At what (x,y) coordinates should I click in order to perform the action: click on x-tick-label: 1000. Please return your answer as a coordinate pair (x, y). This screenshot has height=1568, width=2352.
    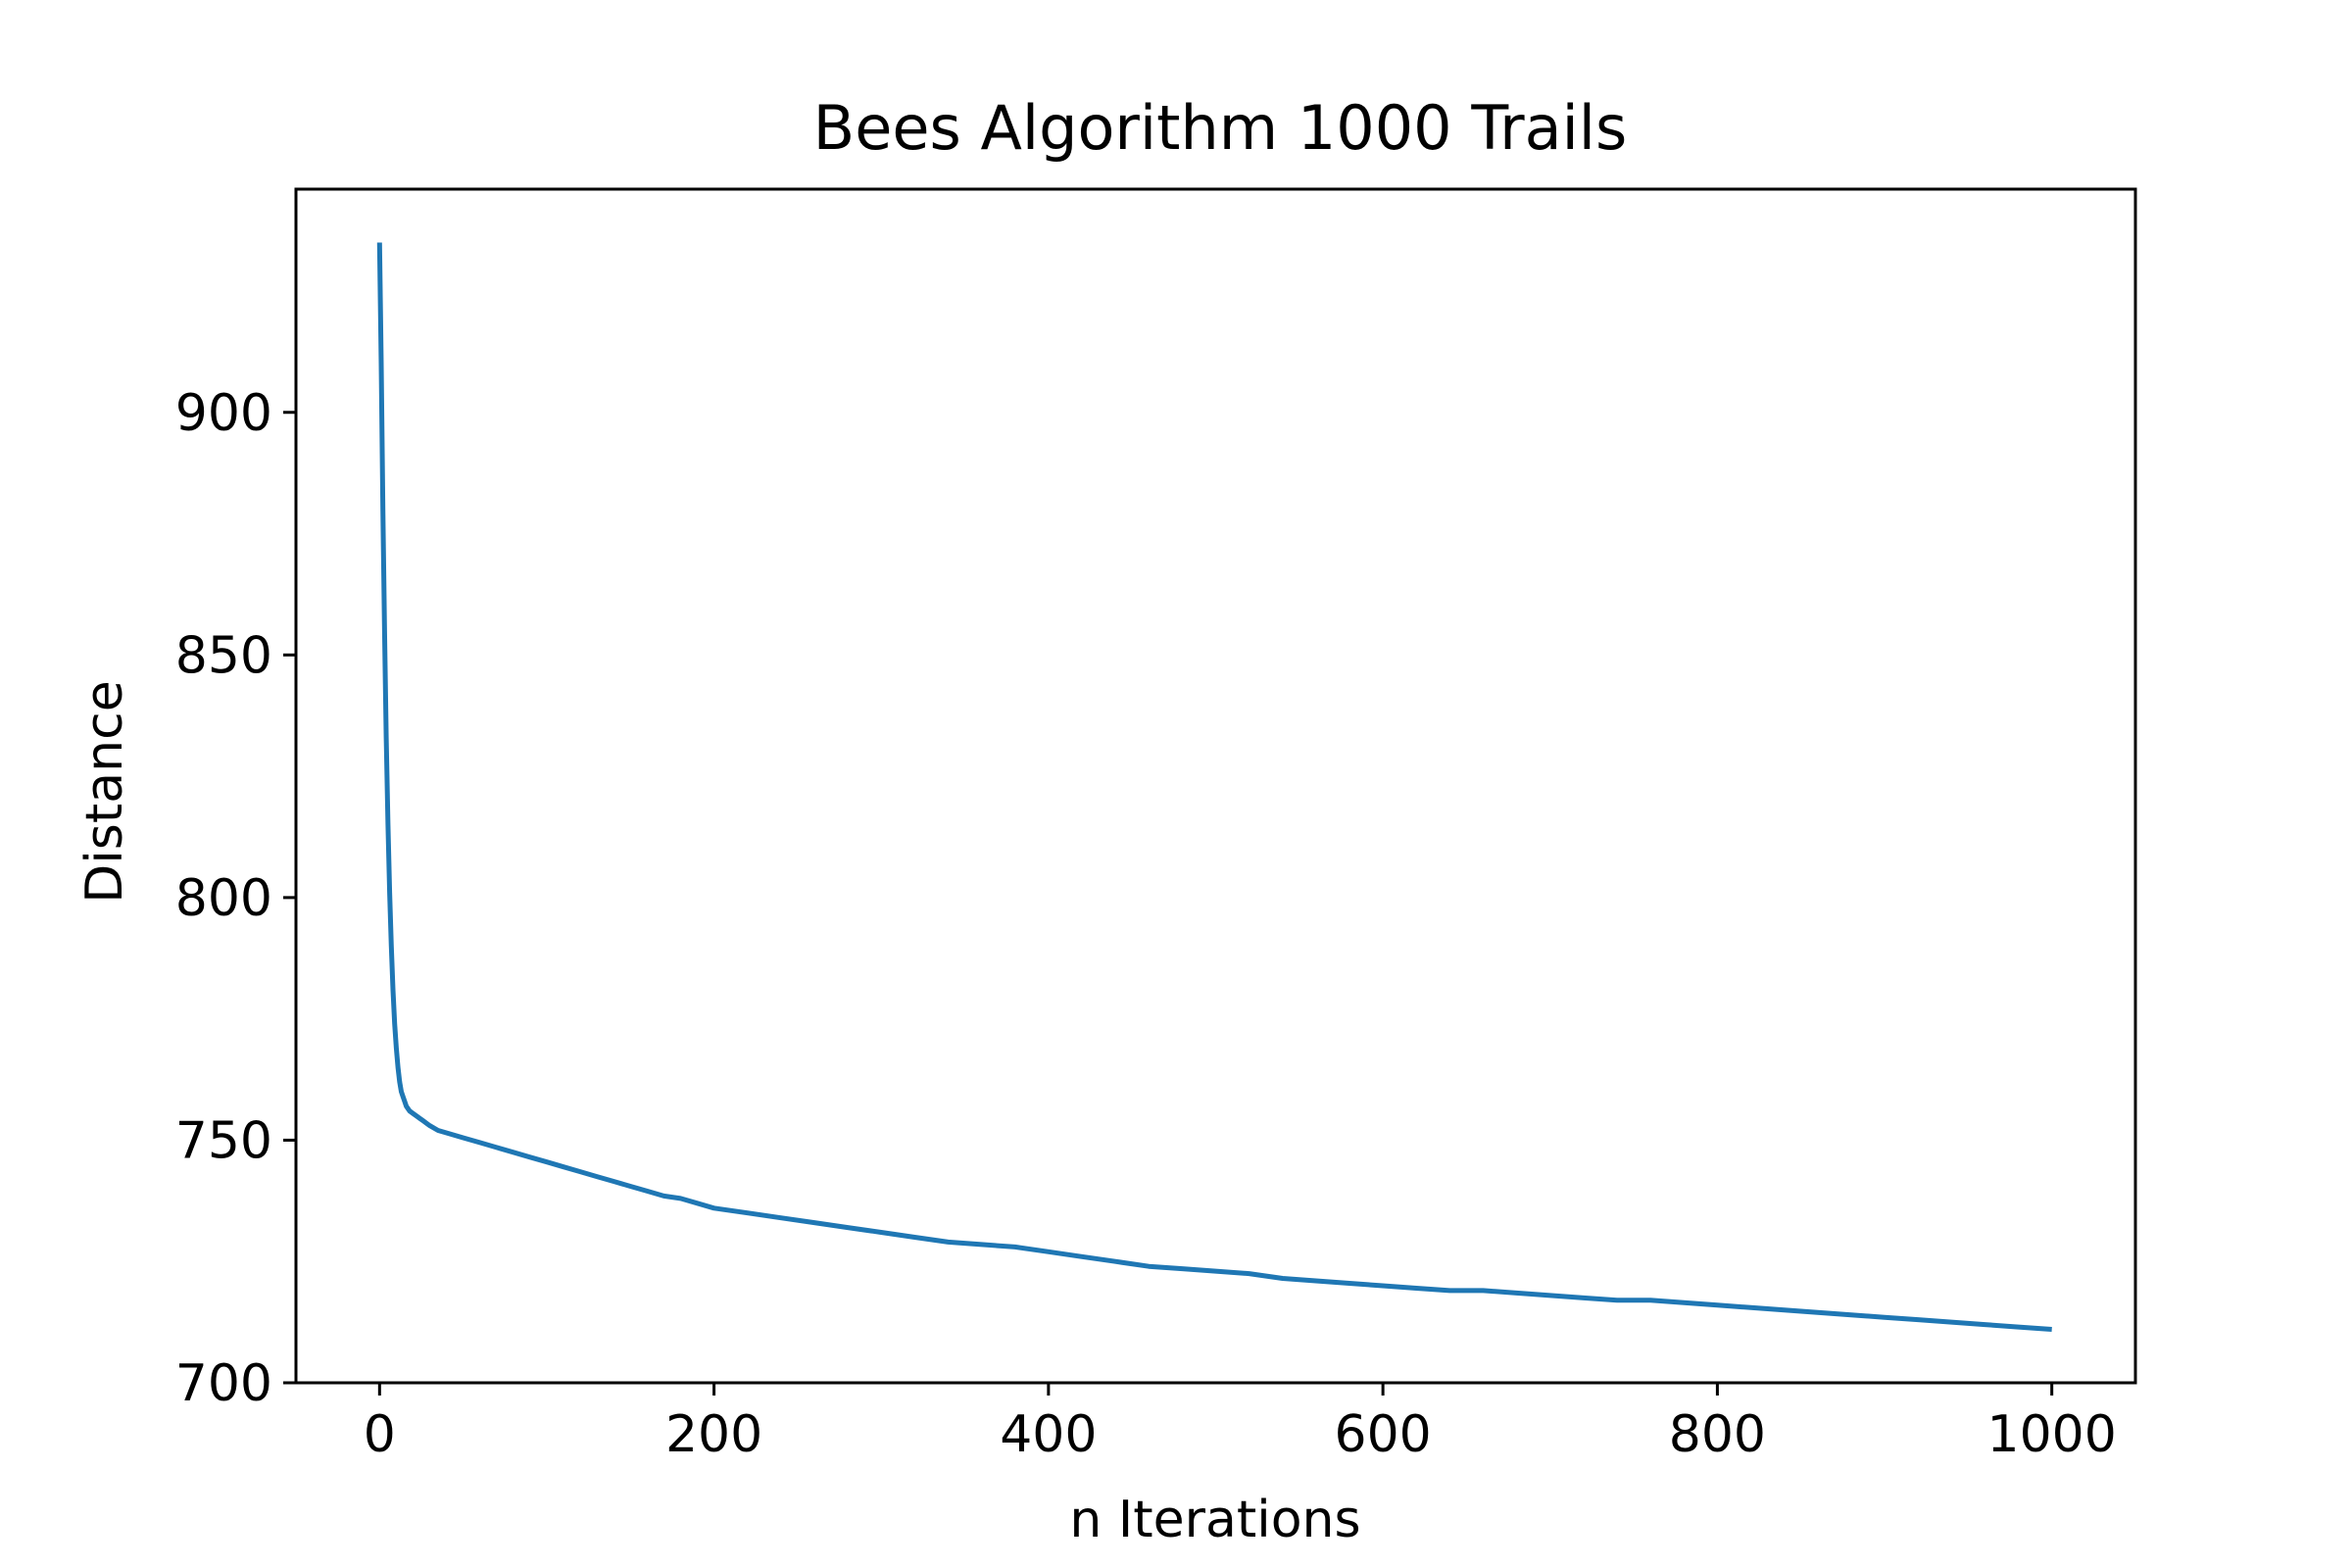
    Looking at the image, I should click on (2052, 1434).